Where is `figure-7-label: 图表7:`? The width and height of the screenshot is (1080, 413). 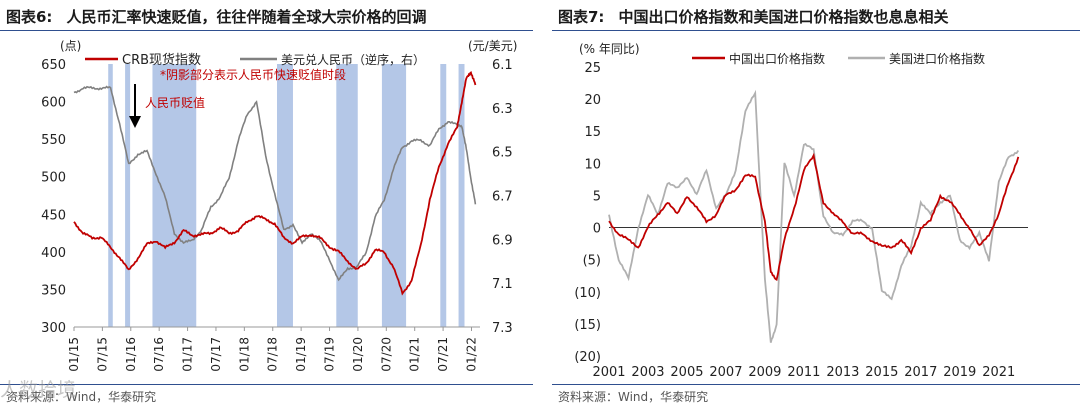
figure-7-label: 图表7: is located at coordinates (581, 17).